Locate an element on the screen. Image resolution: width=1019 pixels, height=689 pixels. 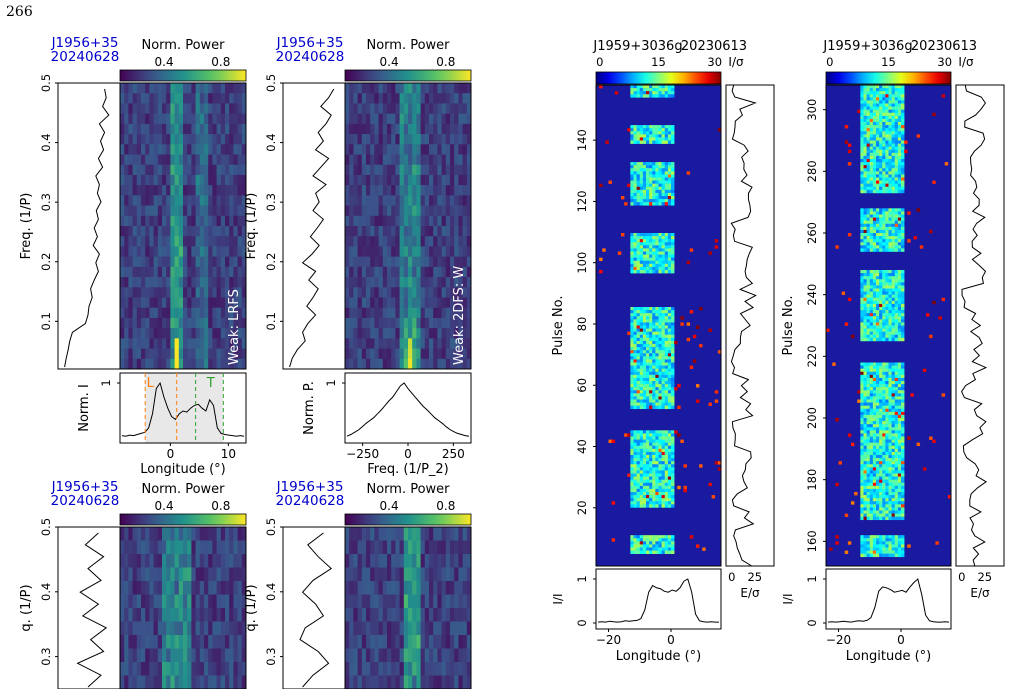
stack-1-date: 20230613 is located at coordinates (714, 46).